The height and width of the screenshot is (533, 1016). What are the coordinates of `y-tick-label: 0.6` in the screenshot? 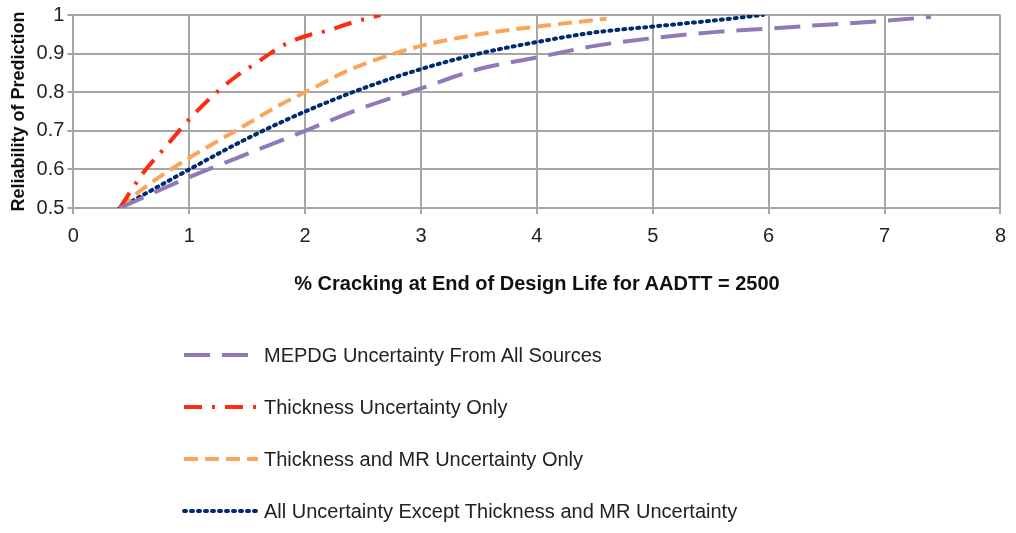 It's located at (50, 167).